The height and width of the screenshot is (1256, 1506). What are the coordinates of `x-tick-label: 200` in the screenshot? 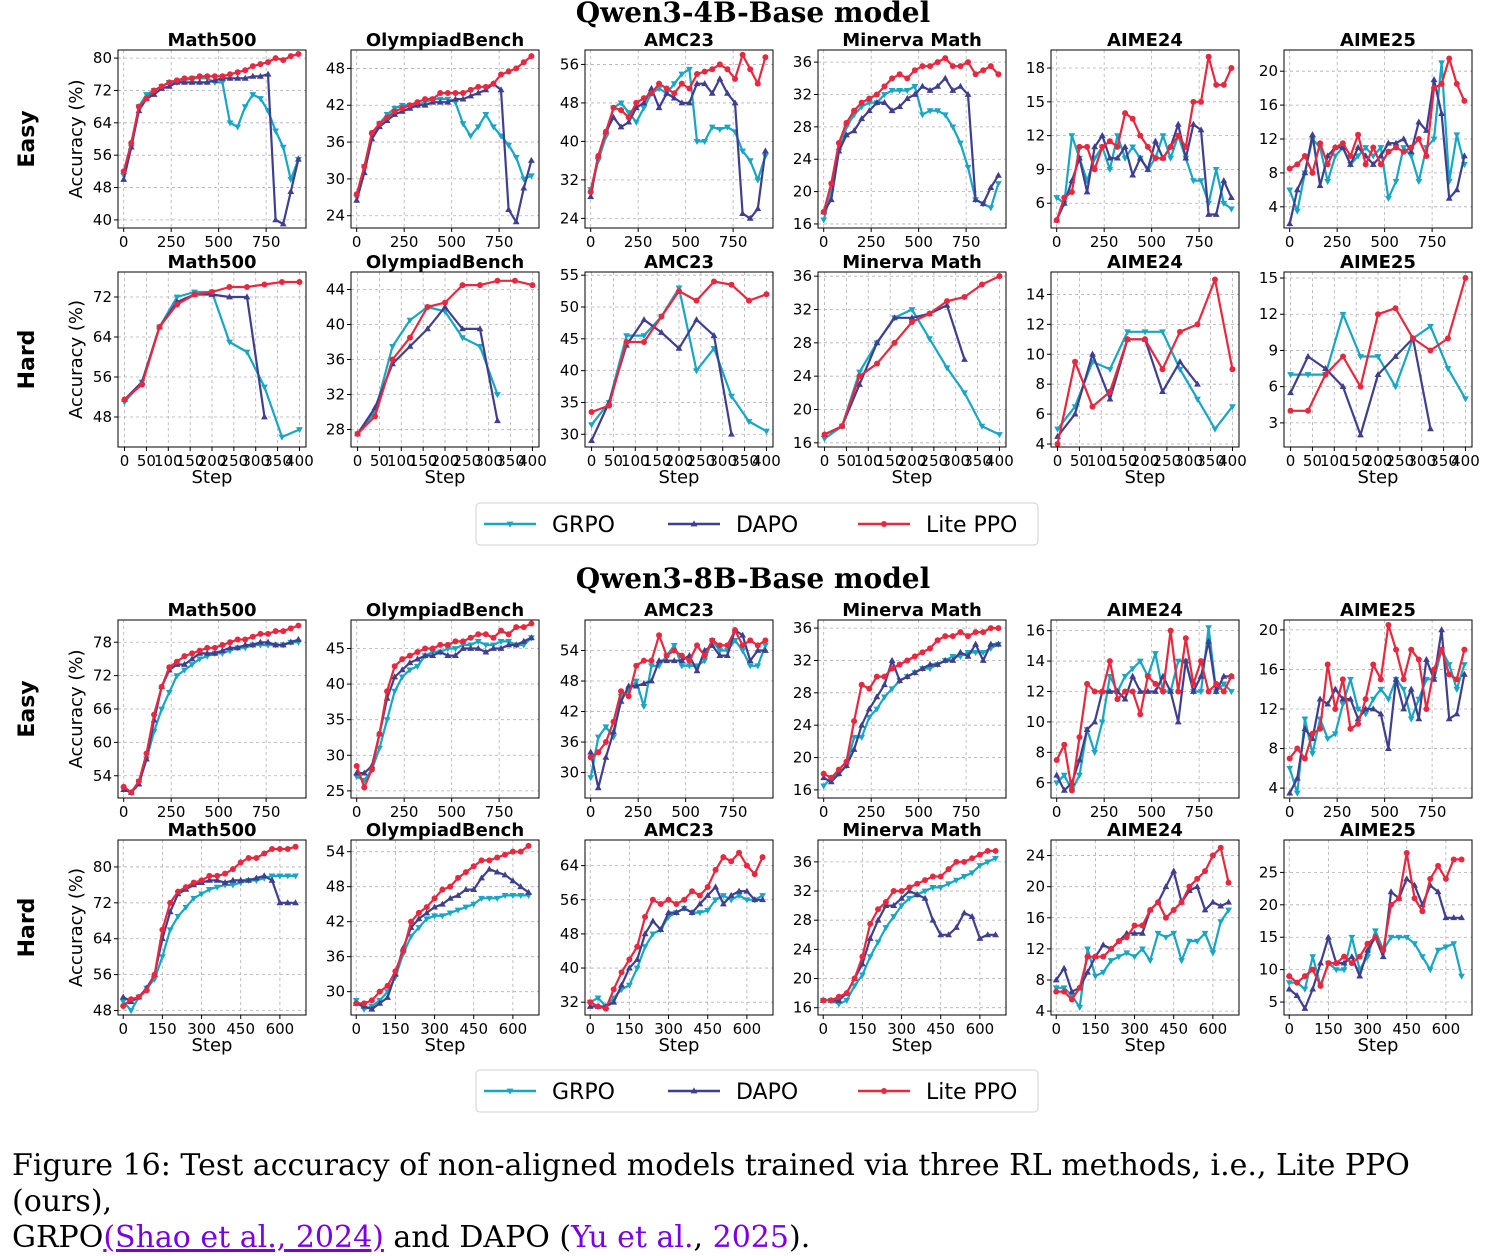 It's located at (912, 461).